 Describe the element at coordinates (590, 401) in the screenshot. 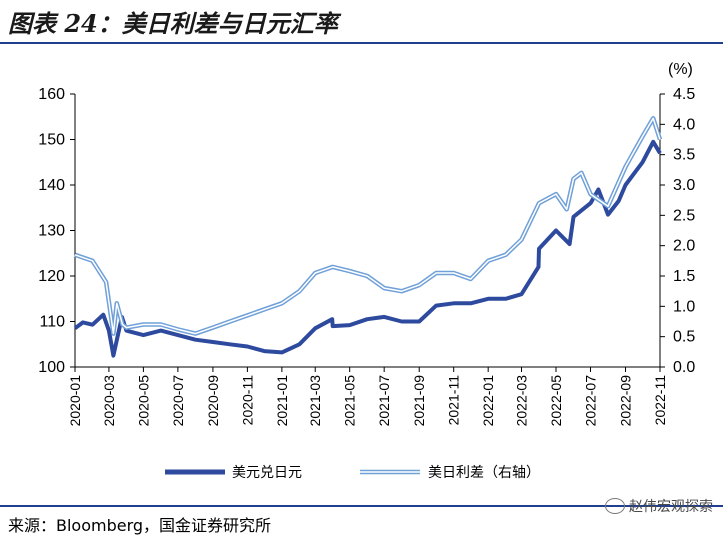

I see `x-tick-label: 2022-07` at that location.